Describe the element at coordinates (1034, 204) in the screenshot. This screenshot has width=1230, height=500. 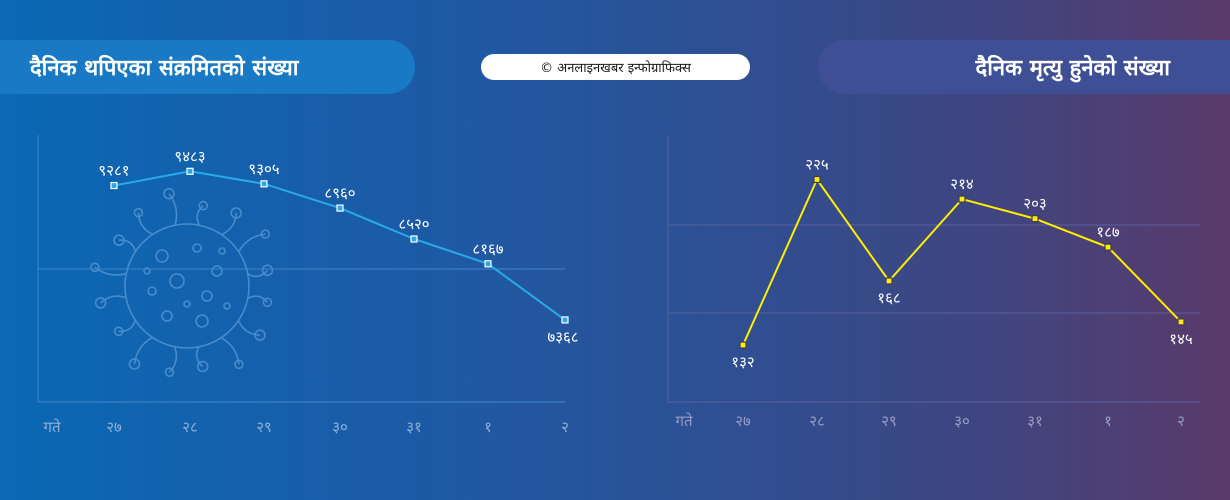
I see `right-data-label: २०३` at that location.